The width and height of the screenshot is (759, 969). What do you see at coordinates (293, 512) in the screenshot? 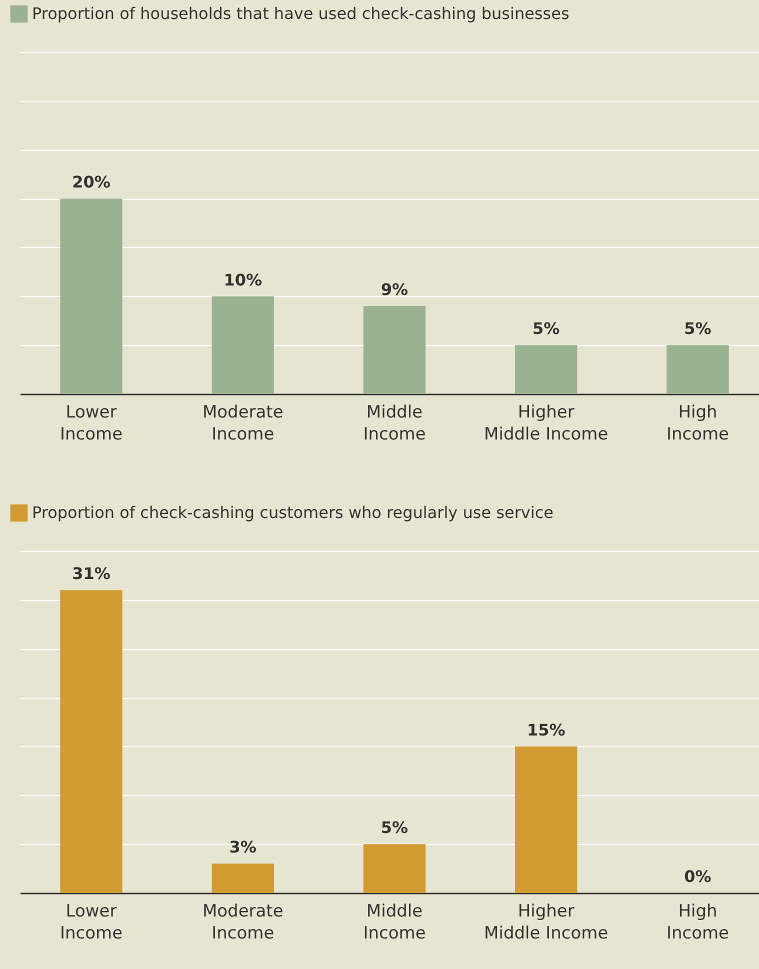
I see `legend-label: Proportion of check-cashing customers who regularly use service` at bounding box center [293, 512].